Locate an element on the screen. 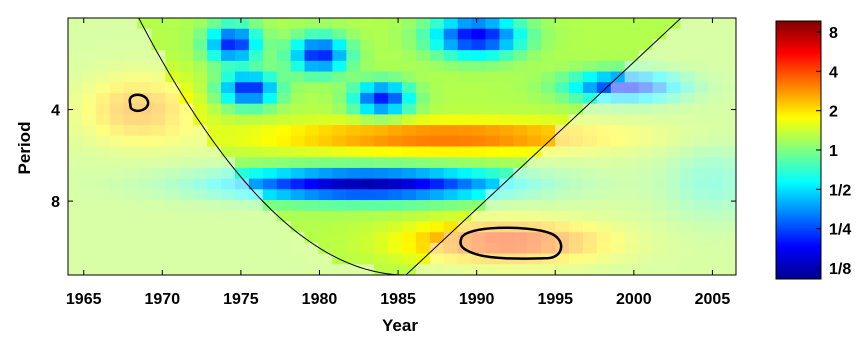  significance-contour is located at coordinates (139, 103).